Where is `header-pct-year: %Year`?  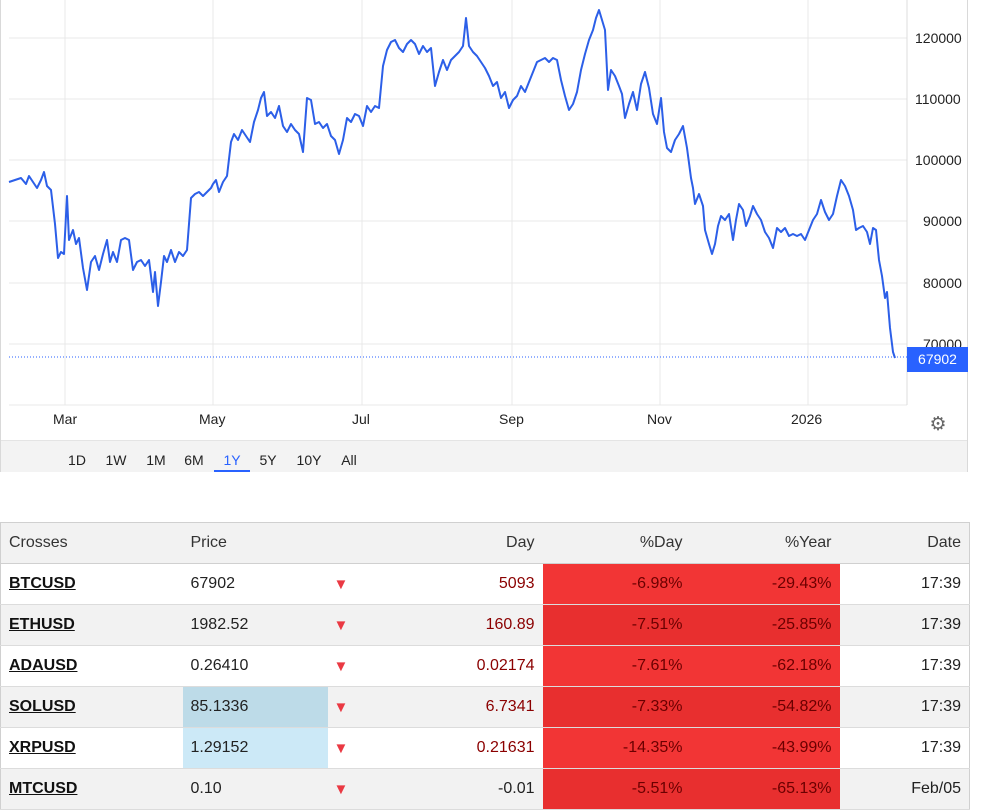
header-pct-year: %Year is located at coordinates (765, 543).